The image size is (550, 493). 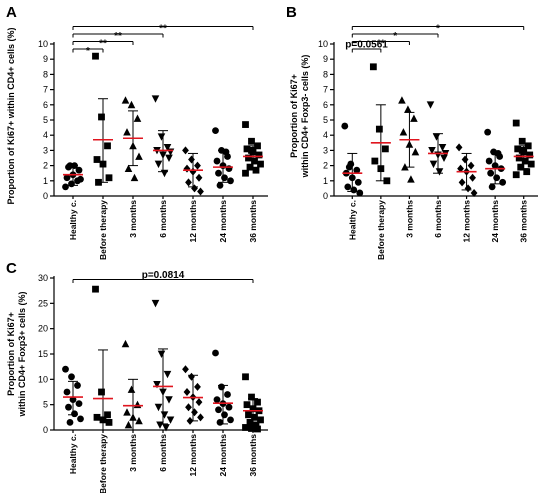 I want to click on bracket-label: p=0.0561, so click(x=366, y=45).